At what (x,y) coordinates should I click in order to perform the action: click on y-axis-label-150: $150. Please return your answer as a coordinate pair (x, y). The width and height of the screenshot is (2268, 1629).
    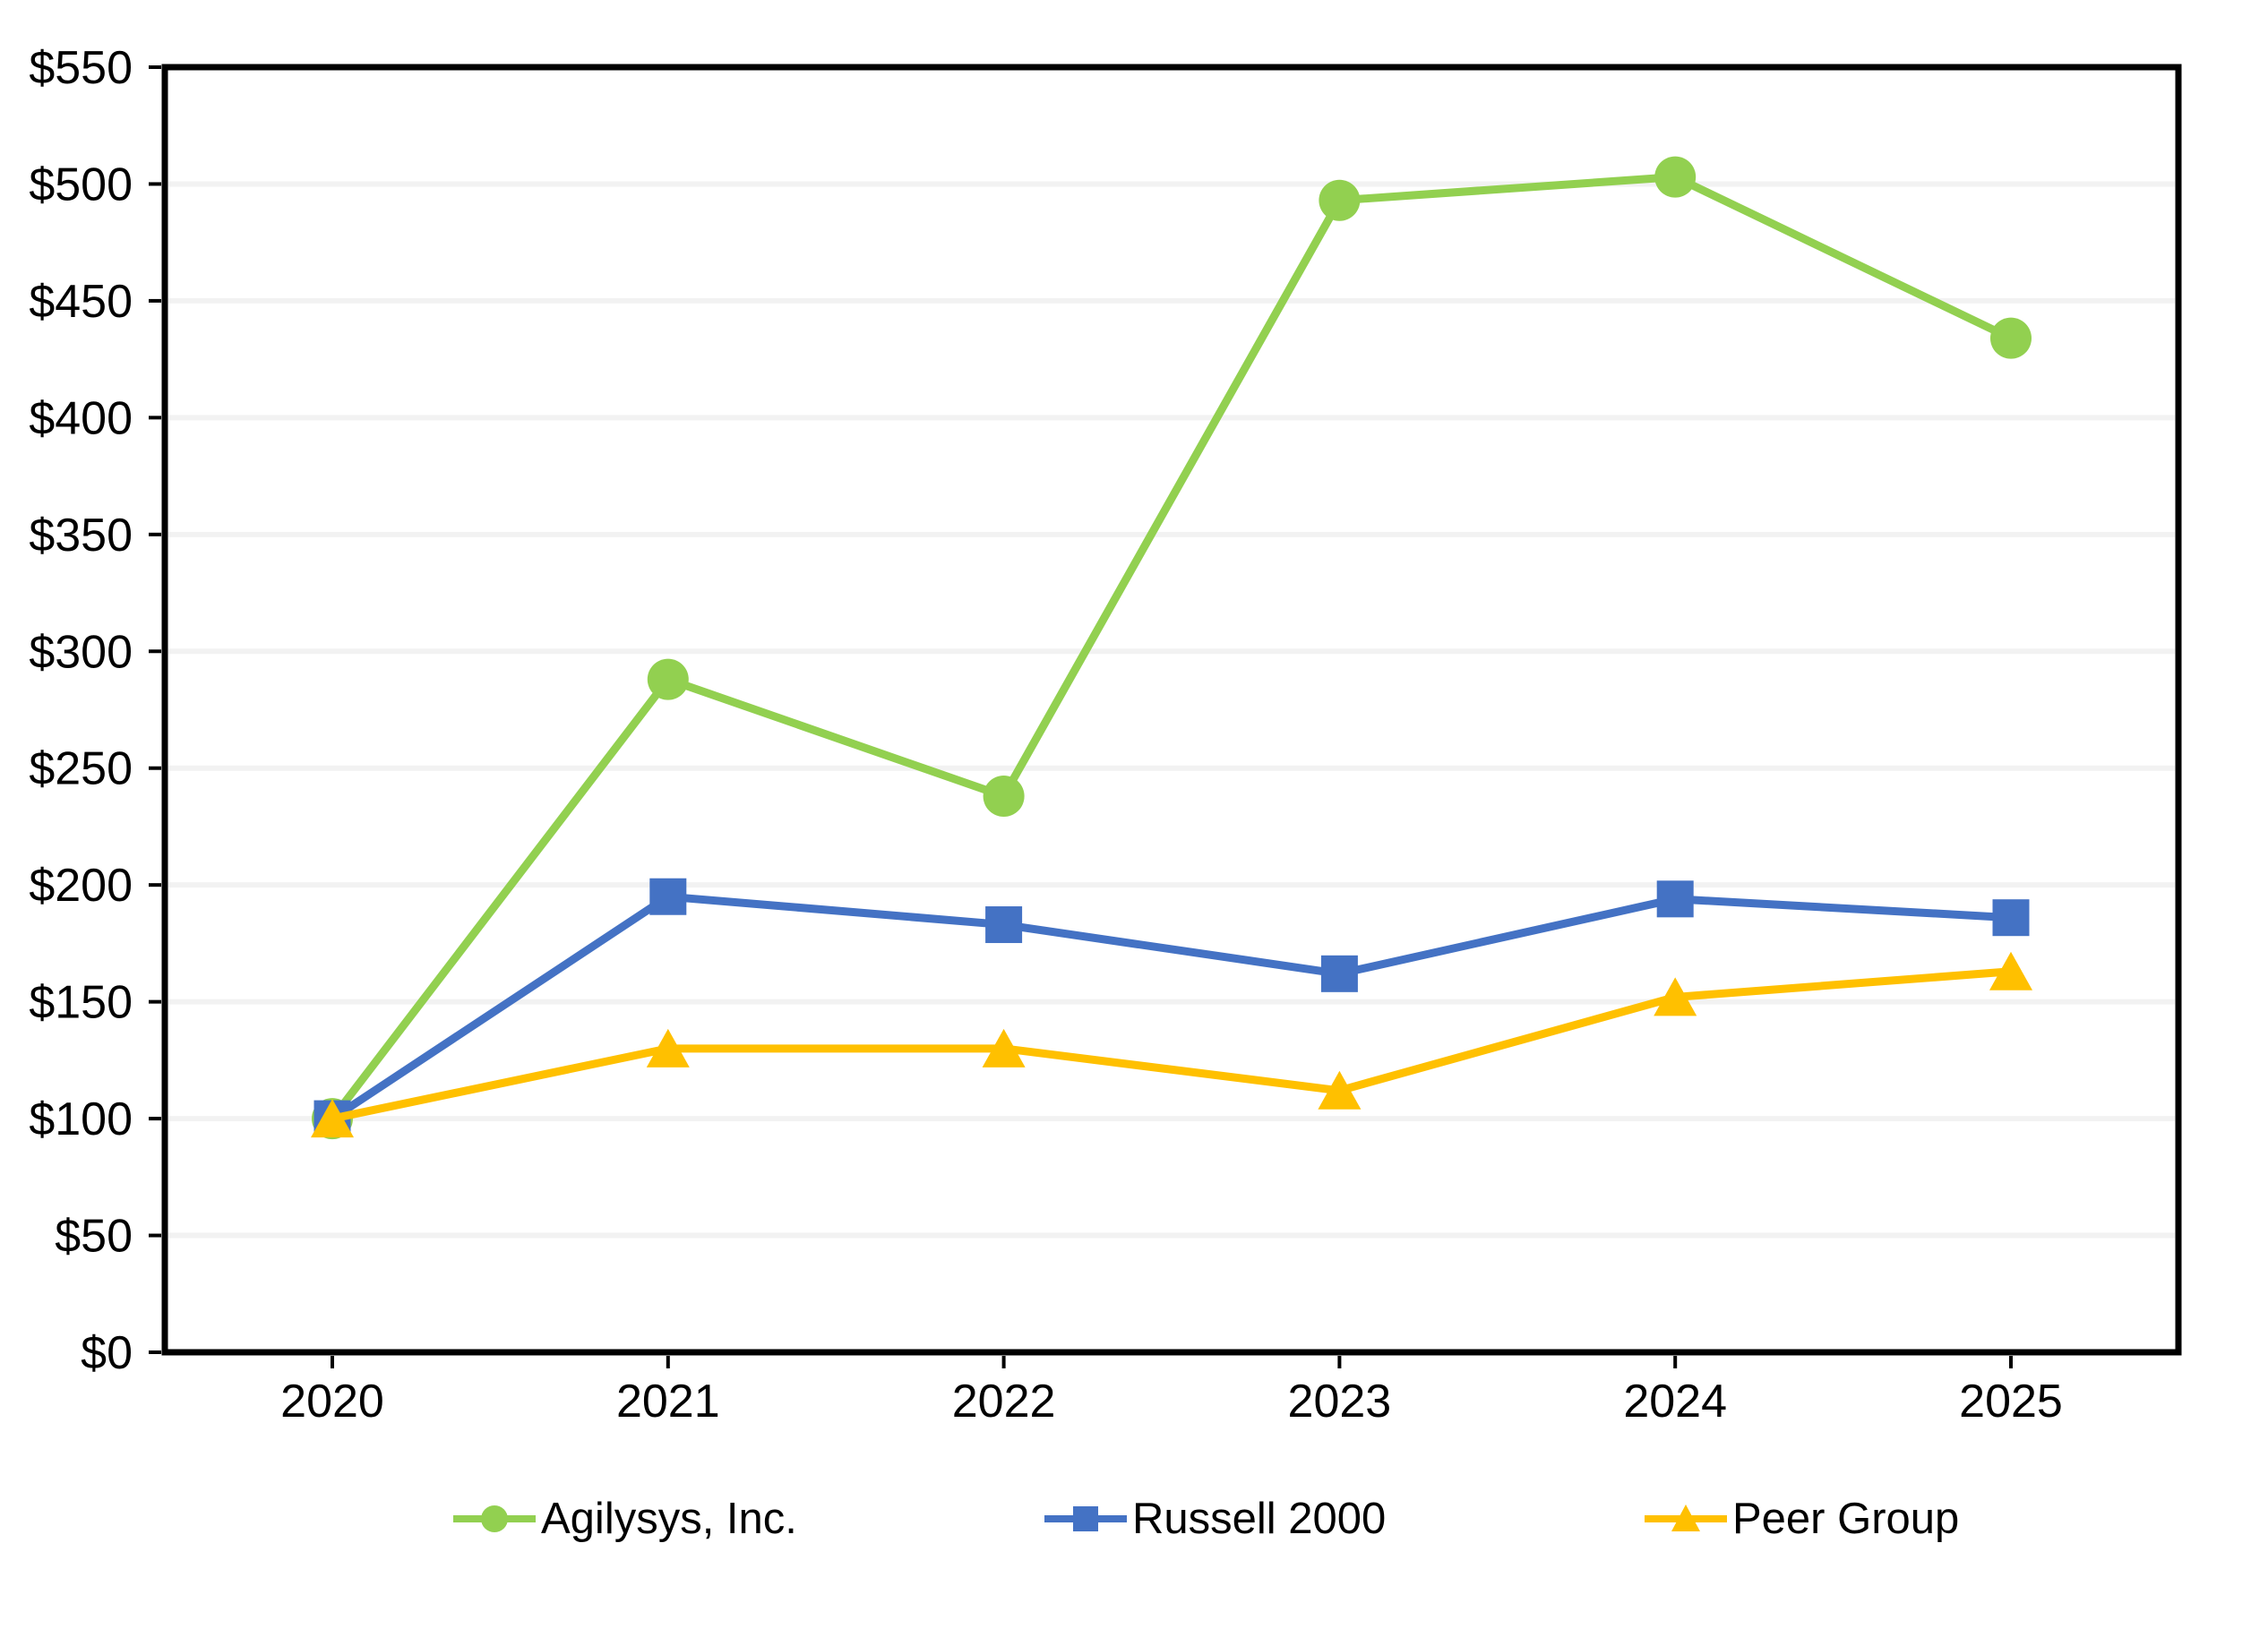
    Looking at the image, I should click on (81, 1003).